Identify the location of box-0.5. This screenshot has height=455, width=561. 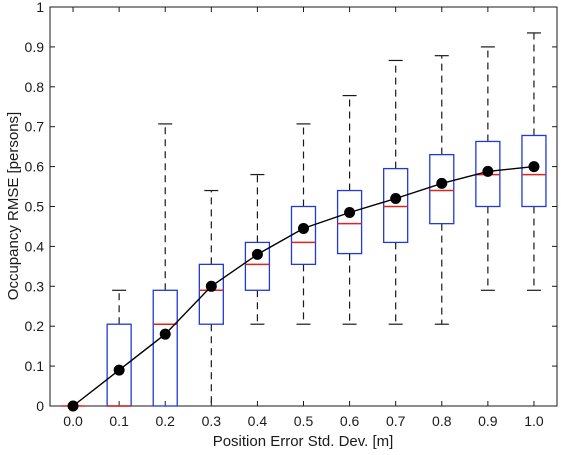
(303, 224).